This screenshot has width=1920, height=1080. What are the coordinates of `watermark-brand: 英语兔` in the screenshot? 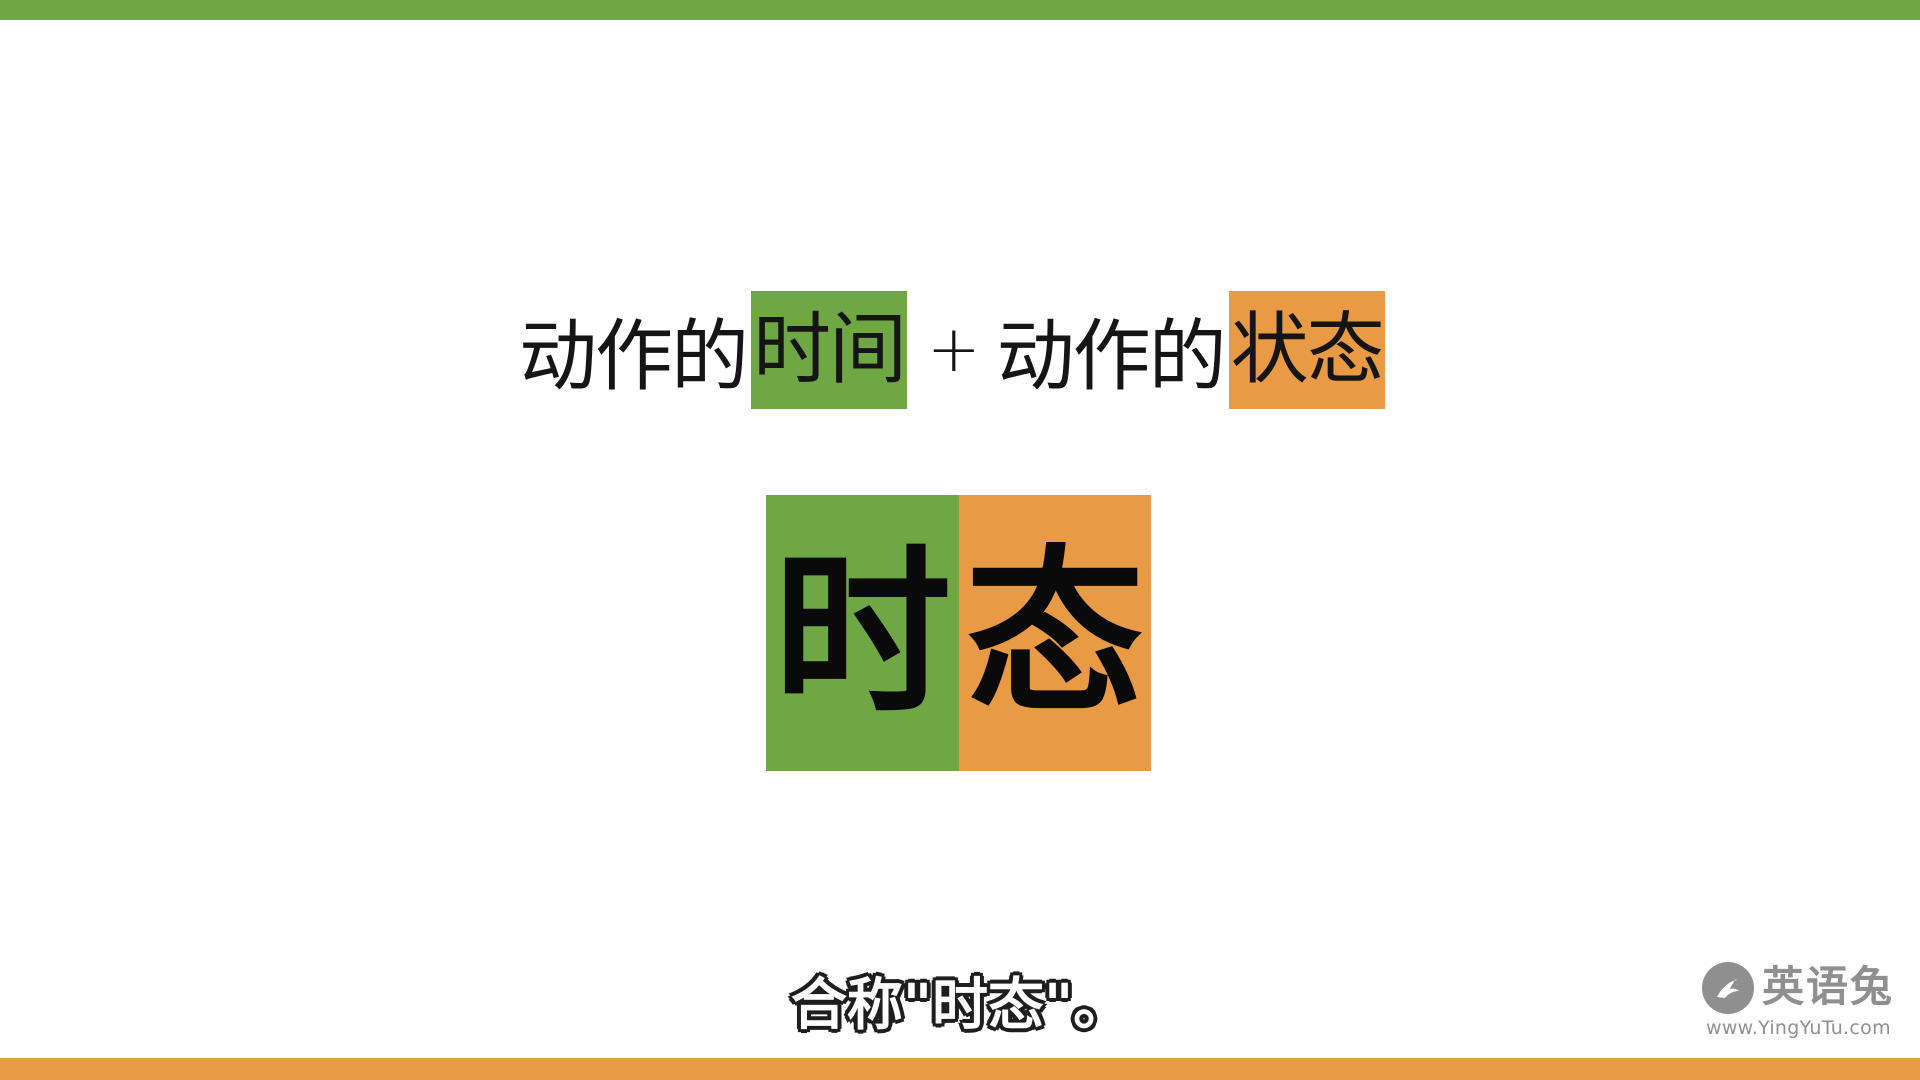 It's located at (1828, 986).